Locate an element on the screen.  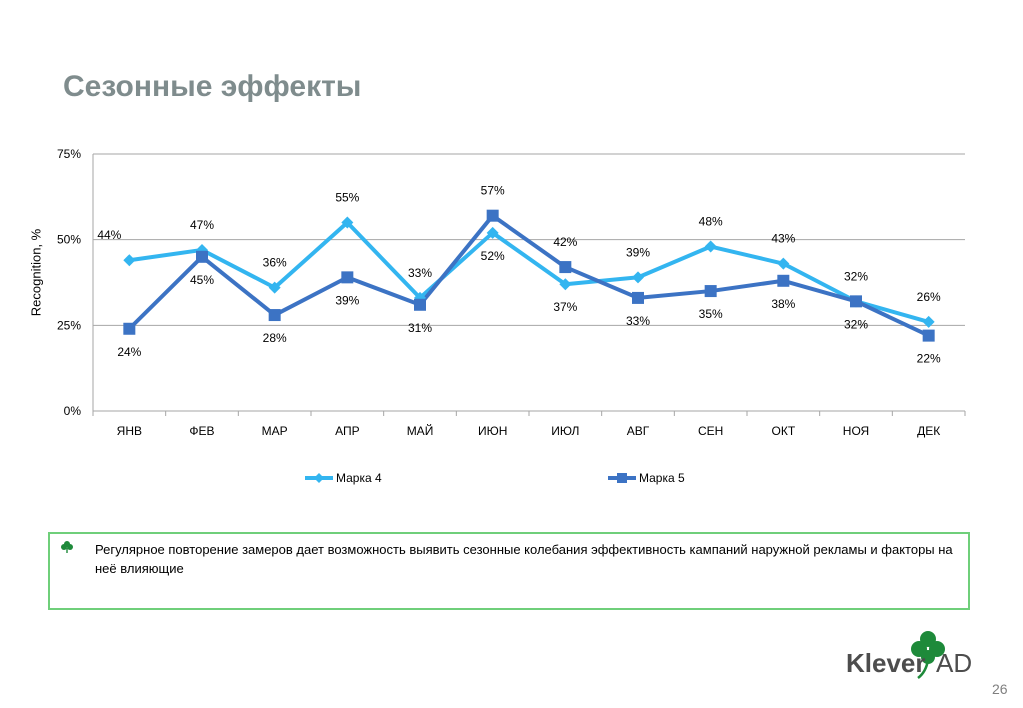
page-number: 26 is located at coordinates (1000, 689).